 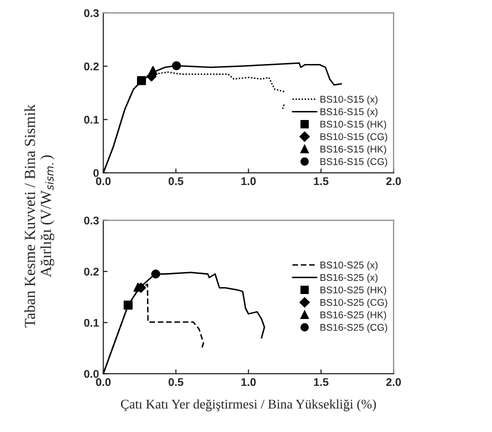 I want to click on y-tick-label: 0.0, so click(x=91, y=374).